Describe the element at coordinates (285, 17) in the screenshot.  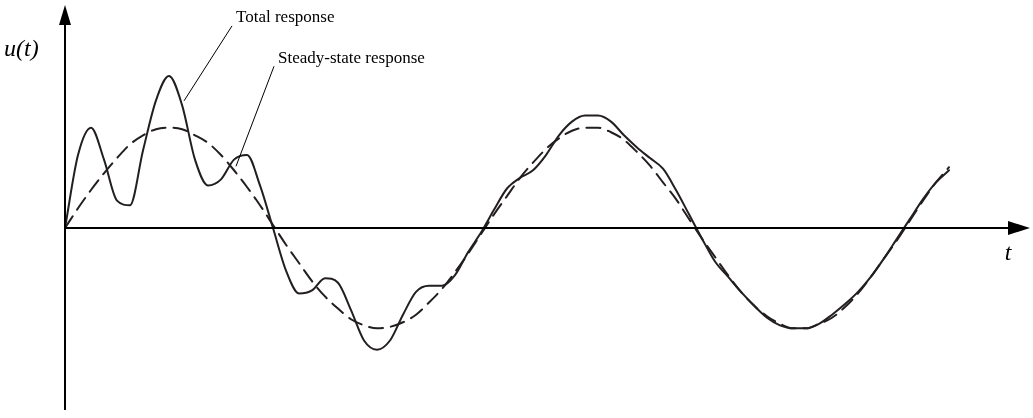
I see `text: Total response` at that location.